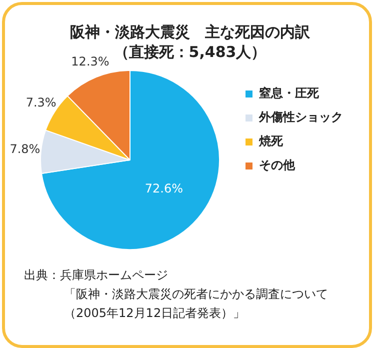 Image resolution: width=374 pixels, height=348 pixels. What do you see at coordinates (271, 141) in the screenshot?
I see `legend-label: 焼死` at bounding box center [271, 141].